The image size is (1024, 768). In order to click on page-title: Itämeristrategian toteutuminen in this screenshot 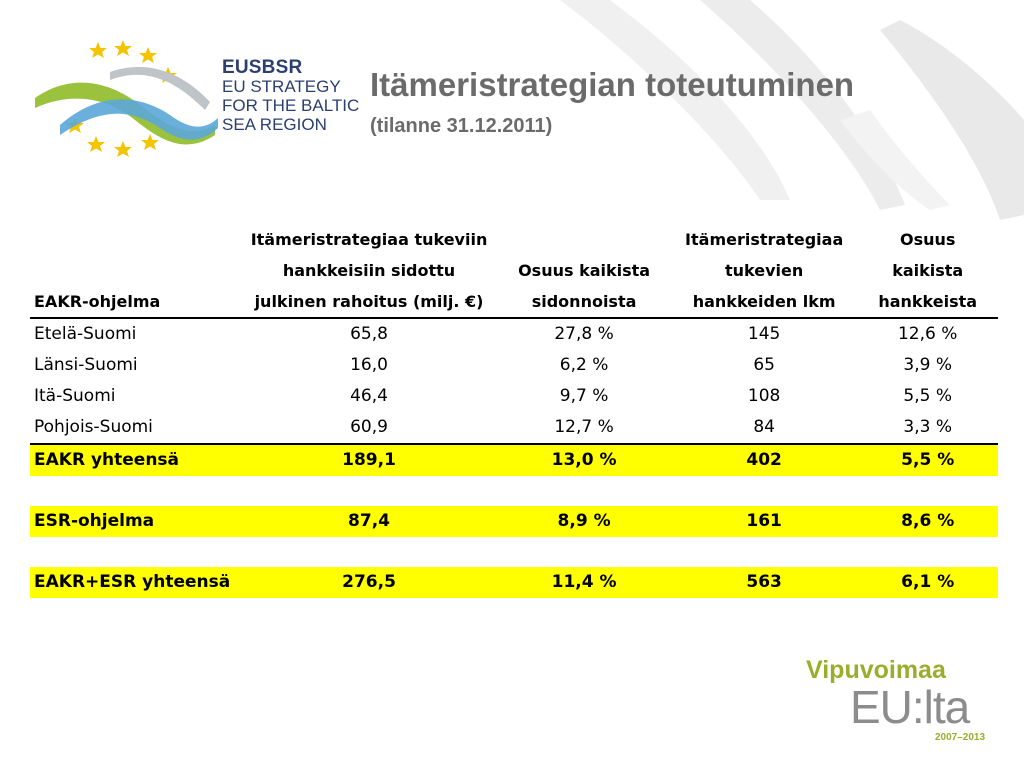, I will do `click(612, 84)`.